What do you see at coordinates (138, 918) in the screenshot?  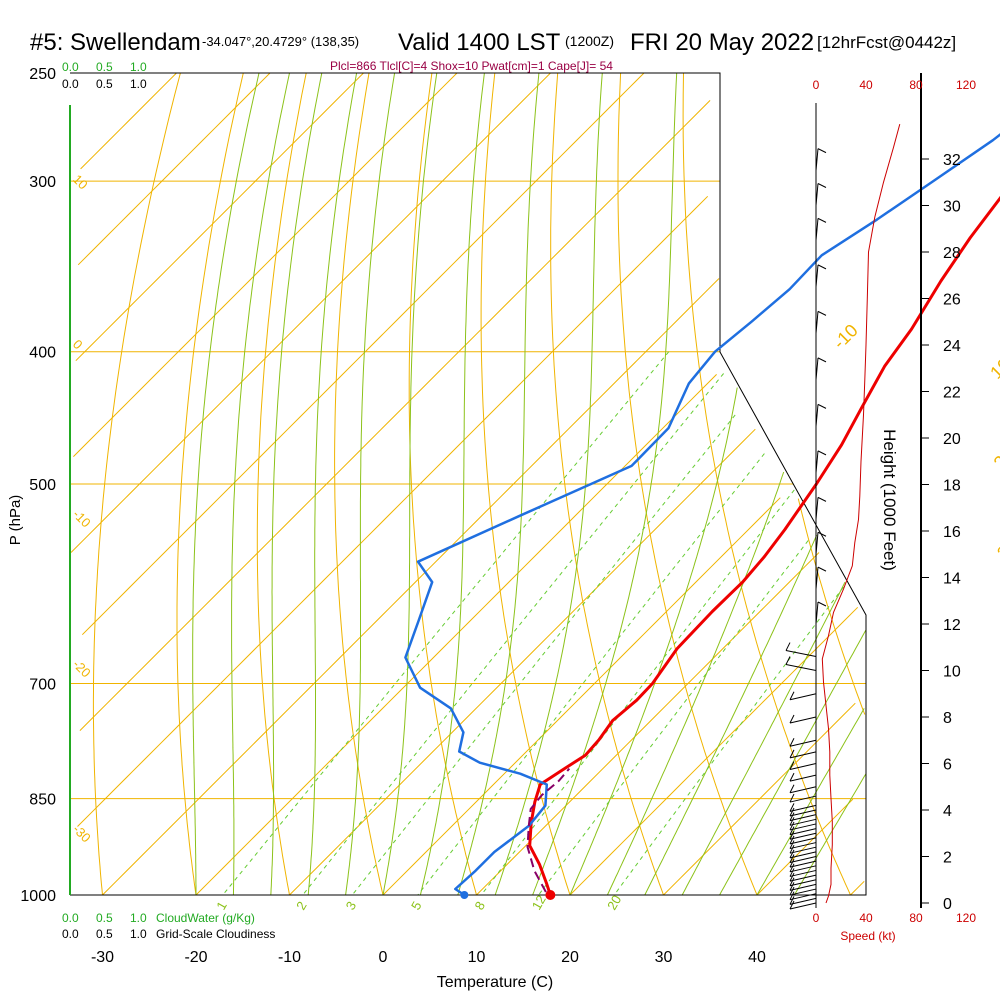 I see `cloud-bottom-tick: 1.0` at bounding box center [138, 918].